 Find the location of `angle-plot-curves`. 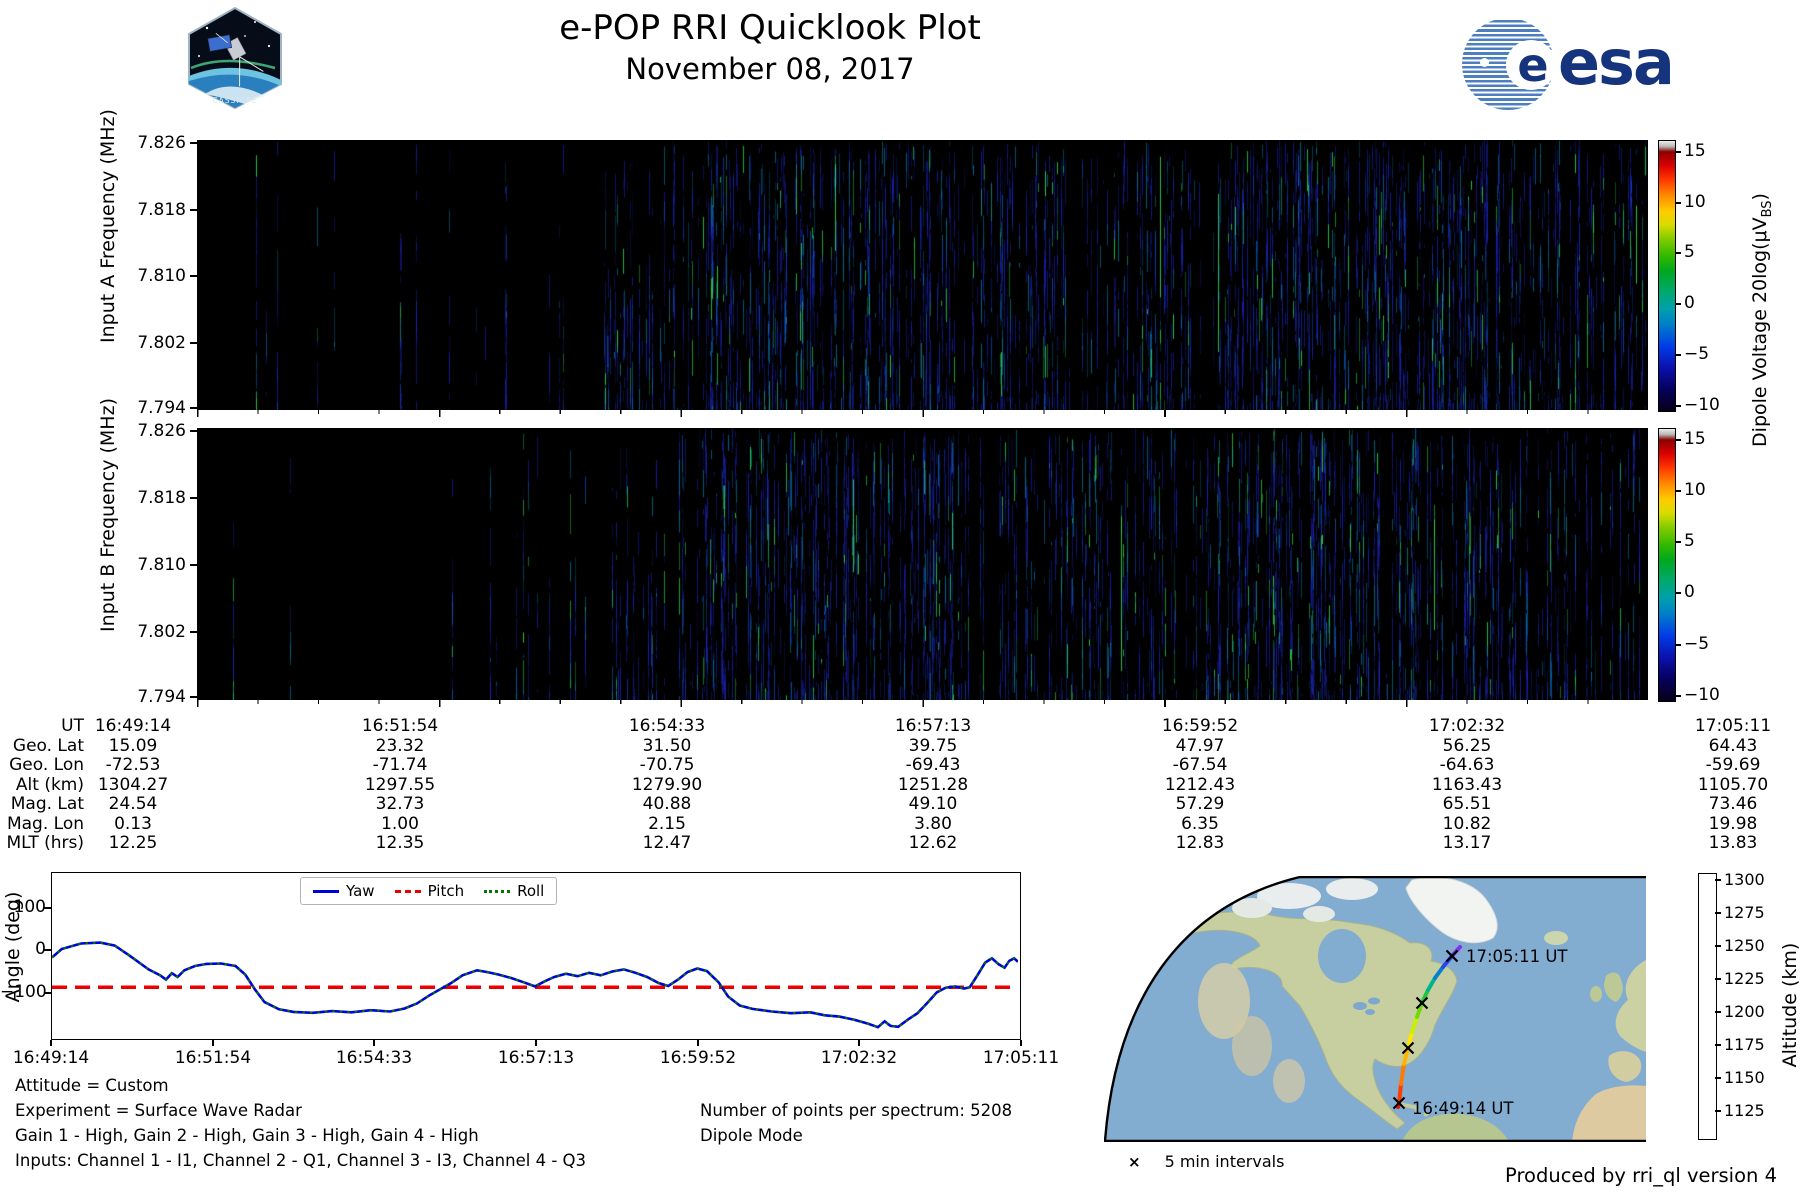

angle-plot-curves is located at coordinates (535, 985).